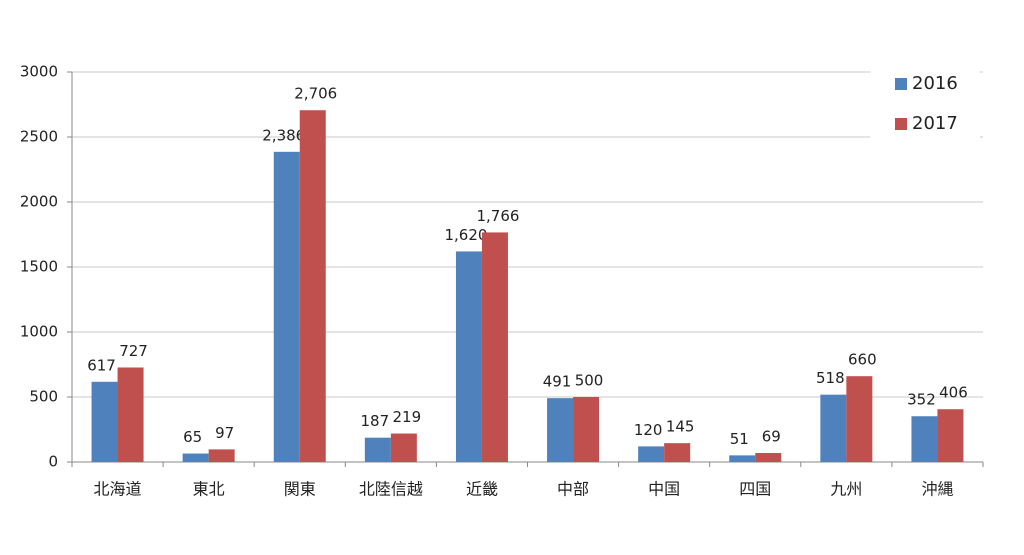 The image size is (1024, 555). I want to click on value-label: 2,706, so click(315, 94).